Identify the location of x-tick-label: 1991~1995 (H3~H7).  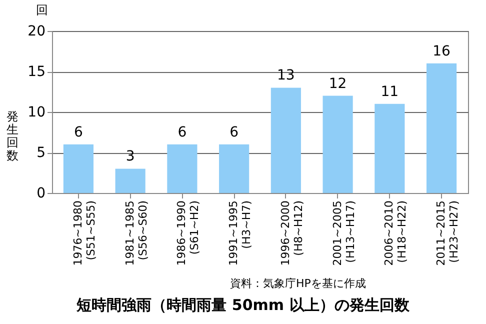
(240, 233).